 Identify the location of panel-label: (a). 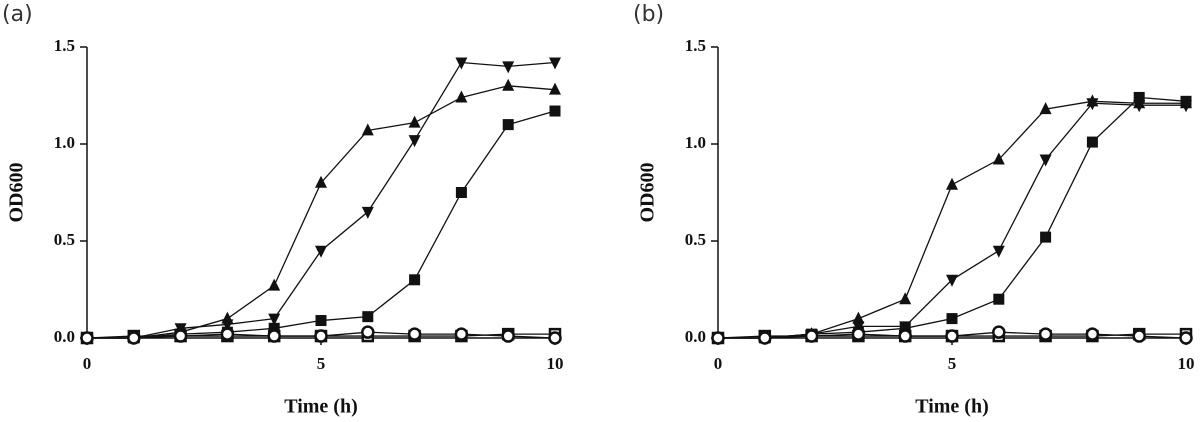
(17, 14).